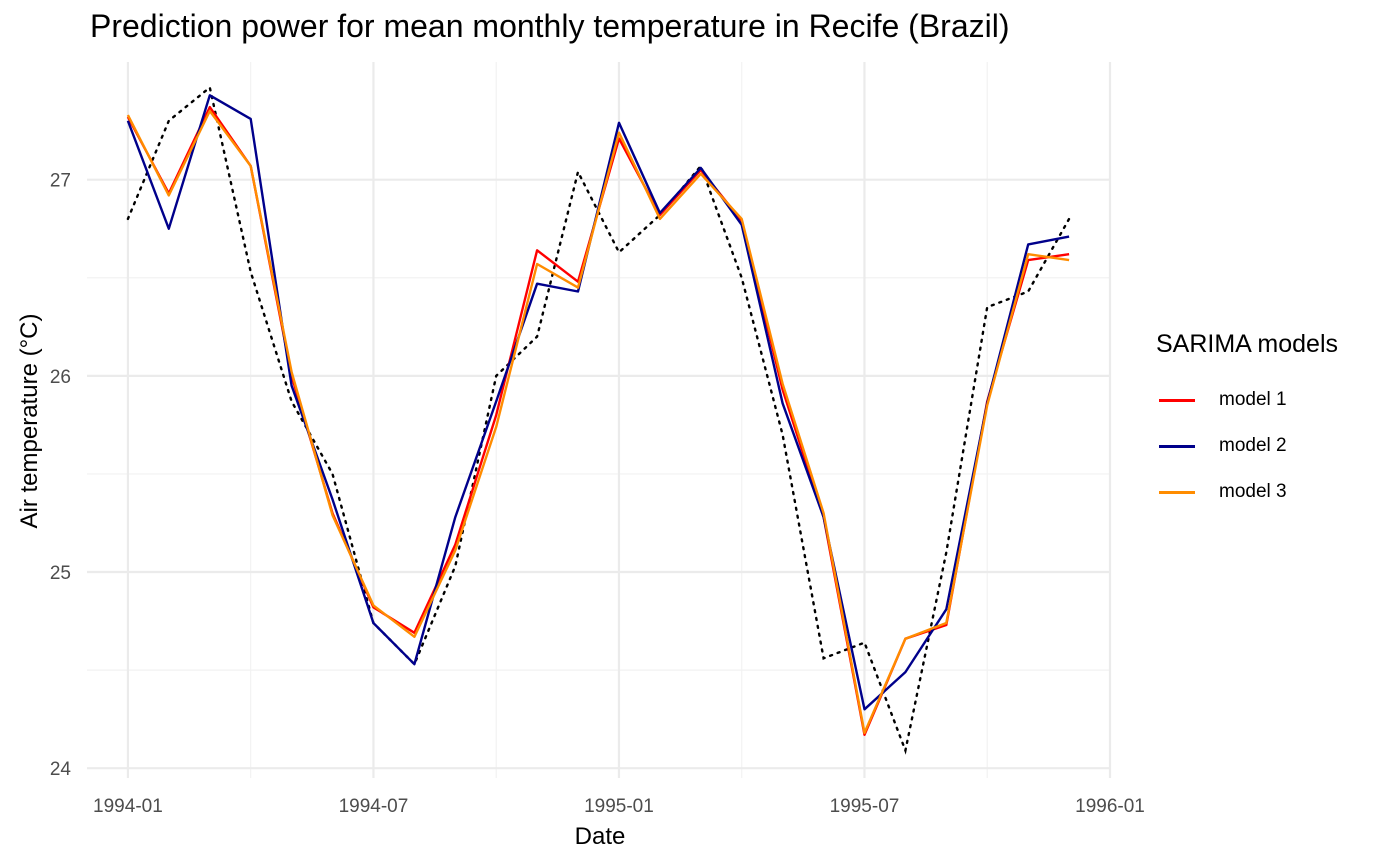 The height and width of the screenshot is (865, 1400). What do you see at coordinates (374, 806) in the screenshot?
I see `x-tick-label: 1994-07` at bounding box center [374, 806].